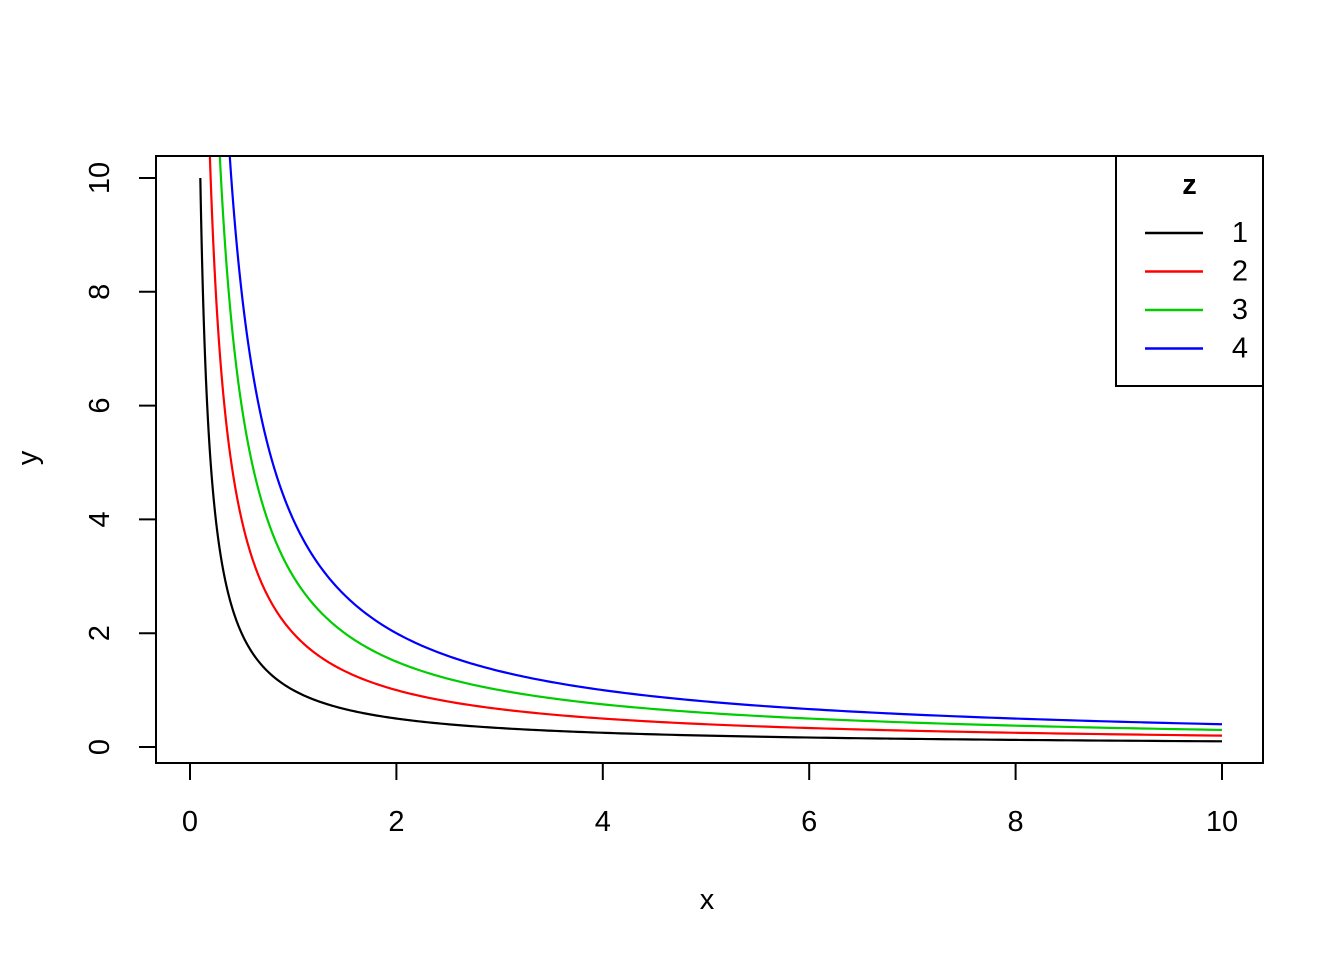 The image size is (1344, 960). I want to click on y-axis-label: y, so click(28, 457).